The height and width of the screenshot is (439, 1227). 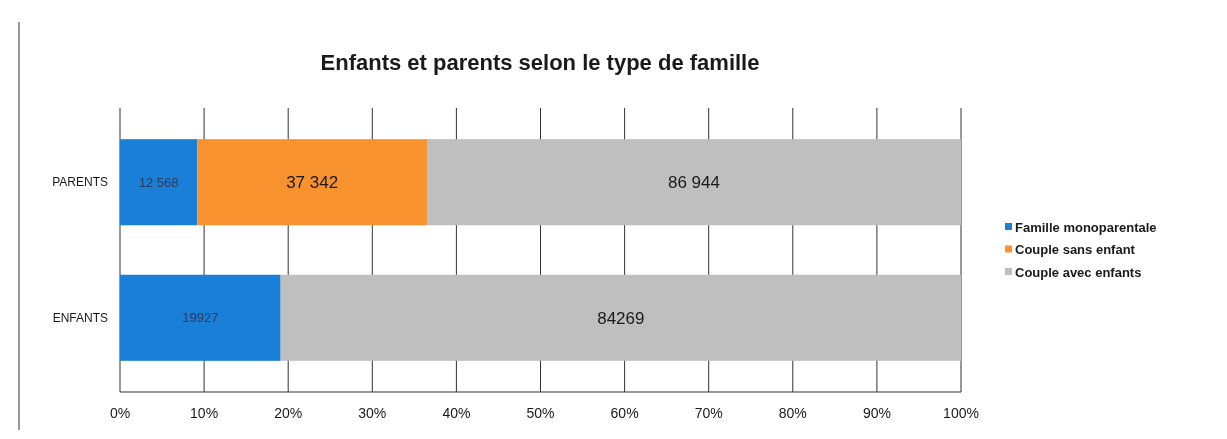 What do you see at coordinates (120, 413) in the screenshot?
I see `x-tick-label: 0%` at bounding box center [120, 413].